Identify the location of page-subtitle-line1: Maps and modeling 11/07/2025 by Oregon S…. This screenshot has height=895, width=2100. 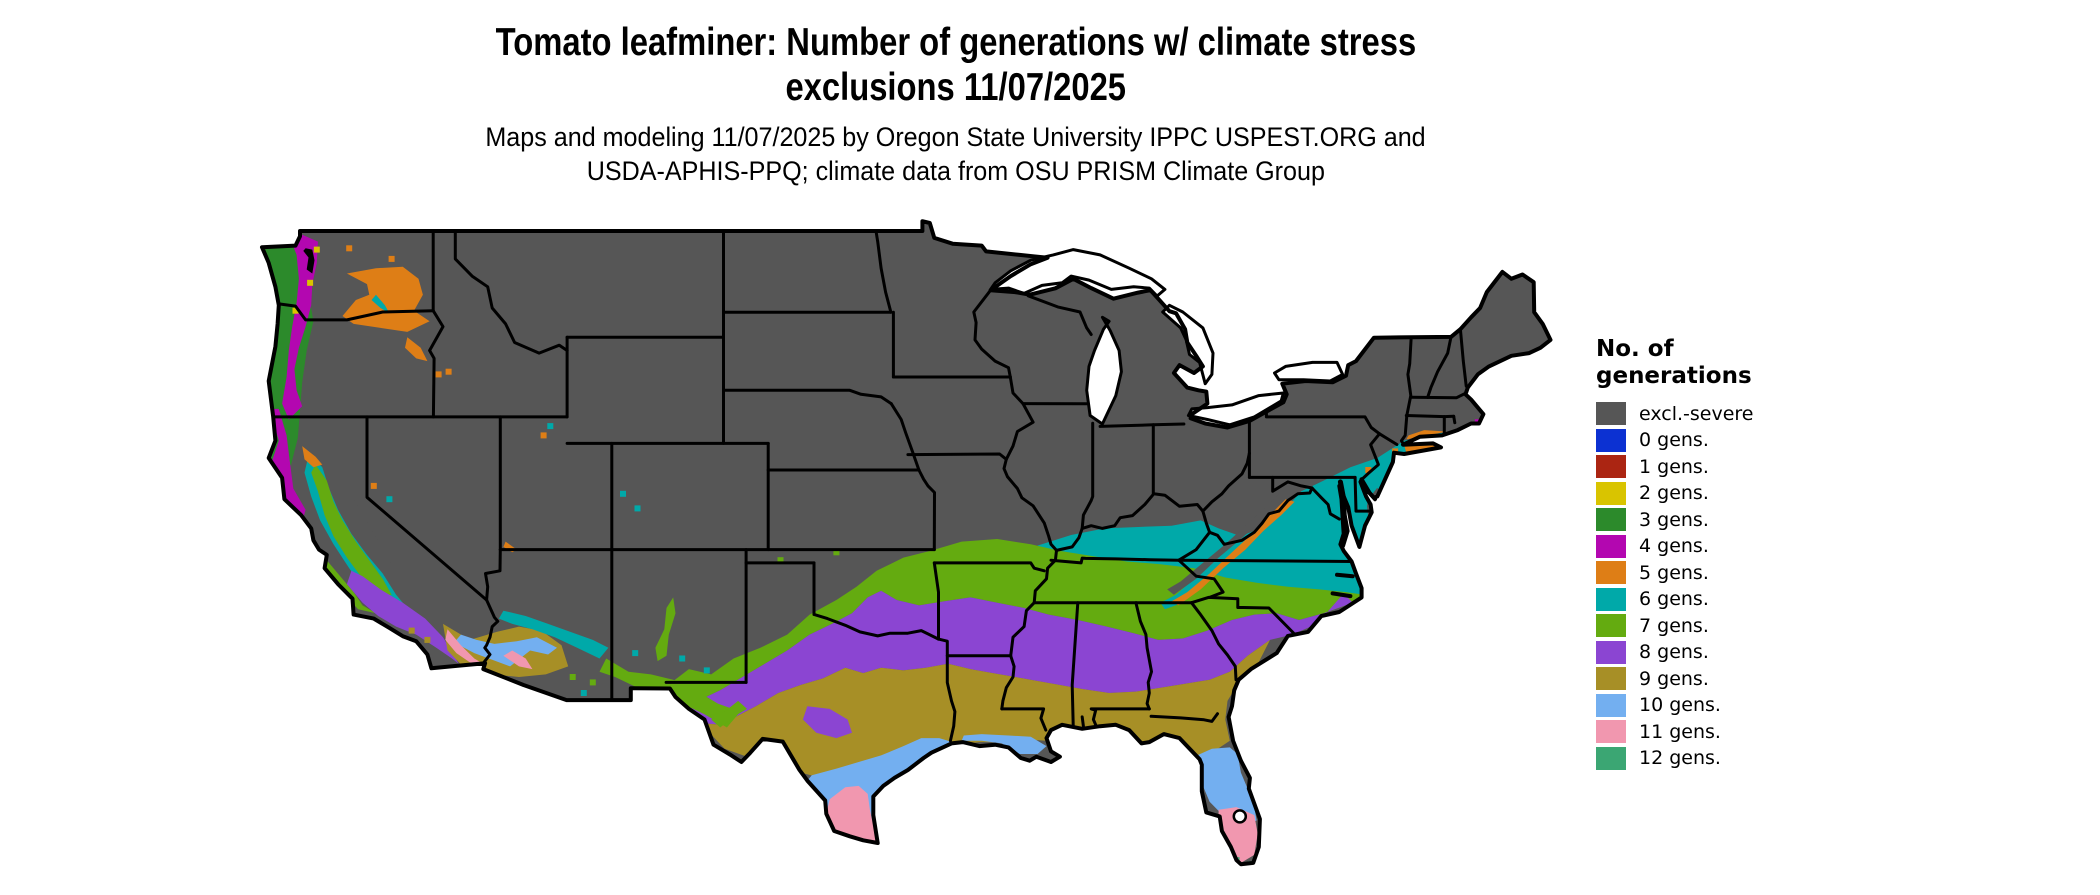
(956, 137).